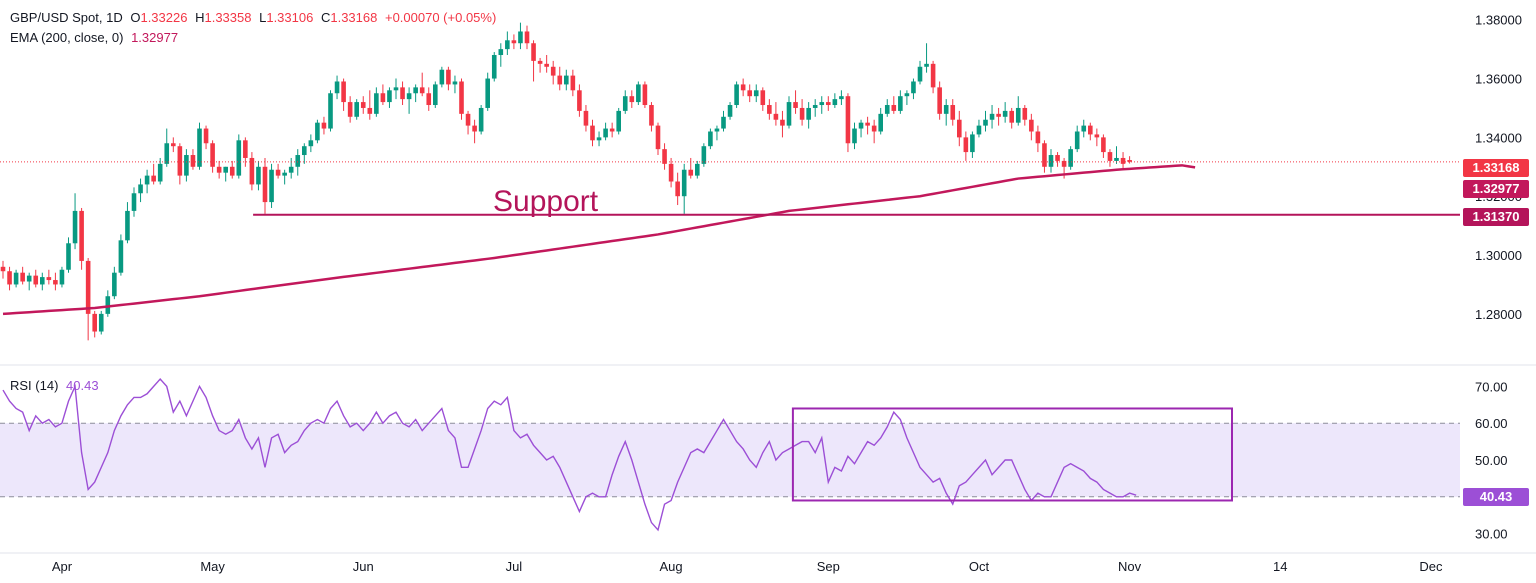 The image size is (1536, 583). I want to click on price-tick-label: 1.36000, so click(1498, 79).